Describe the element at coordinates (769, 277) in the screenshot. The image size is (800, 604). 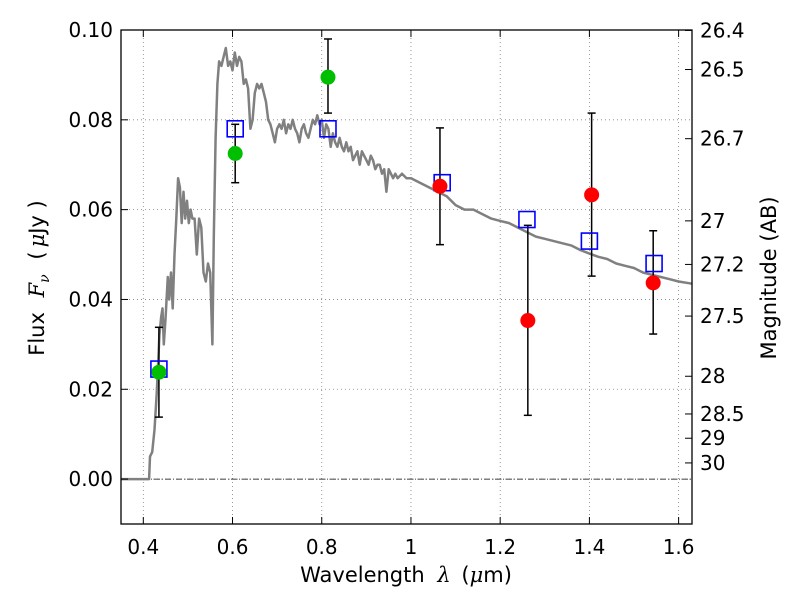
I see `y2-axis-label: Magnitude (AB)` at that location.